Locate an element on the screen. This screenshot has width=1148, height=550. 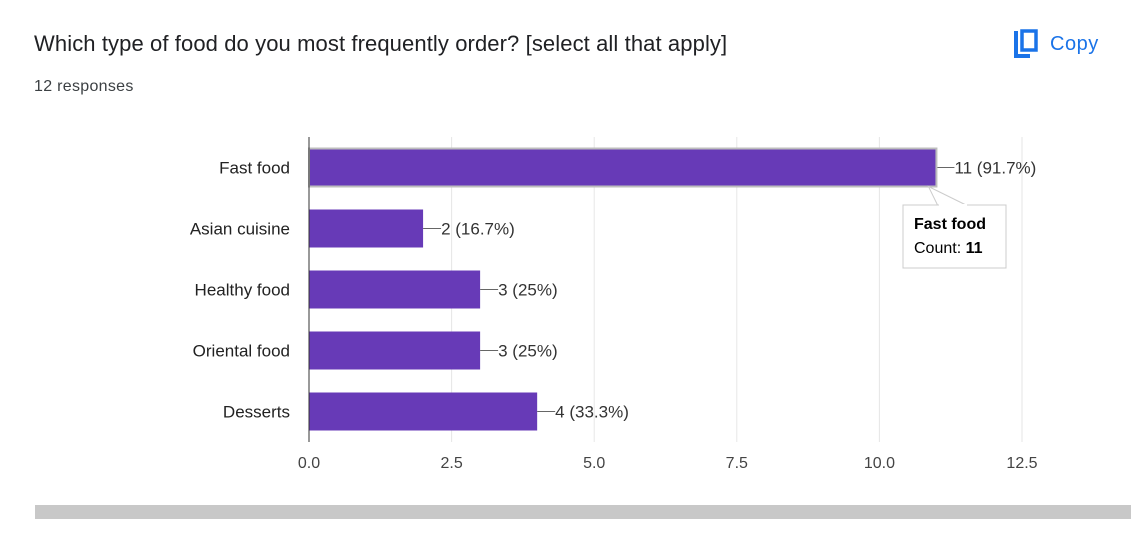
copy-button: Copy is located at coordinates (1055, 44).